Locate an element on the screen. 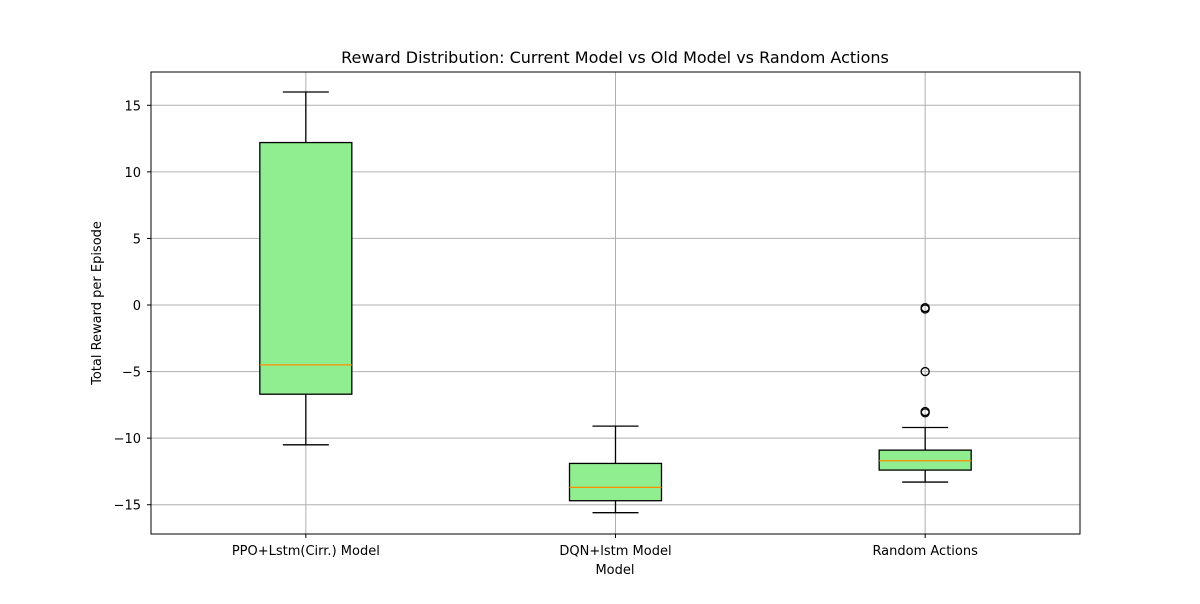 This screenshot has height=604, width=1200. y-tick-label: −10 is located at coordinates (127, 439).